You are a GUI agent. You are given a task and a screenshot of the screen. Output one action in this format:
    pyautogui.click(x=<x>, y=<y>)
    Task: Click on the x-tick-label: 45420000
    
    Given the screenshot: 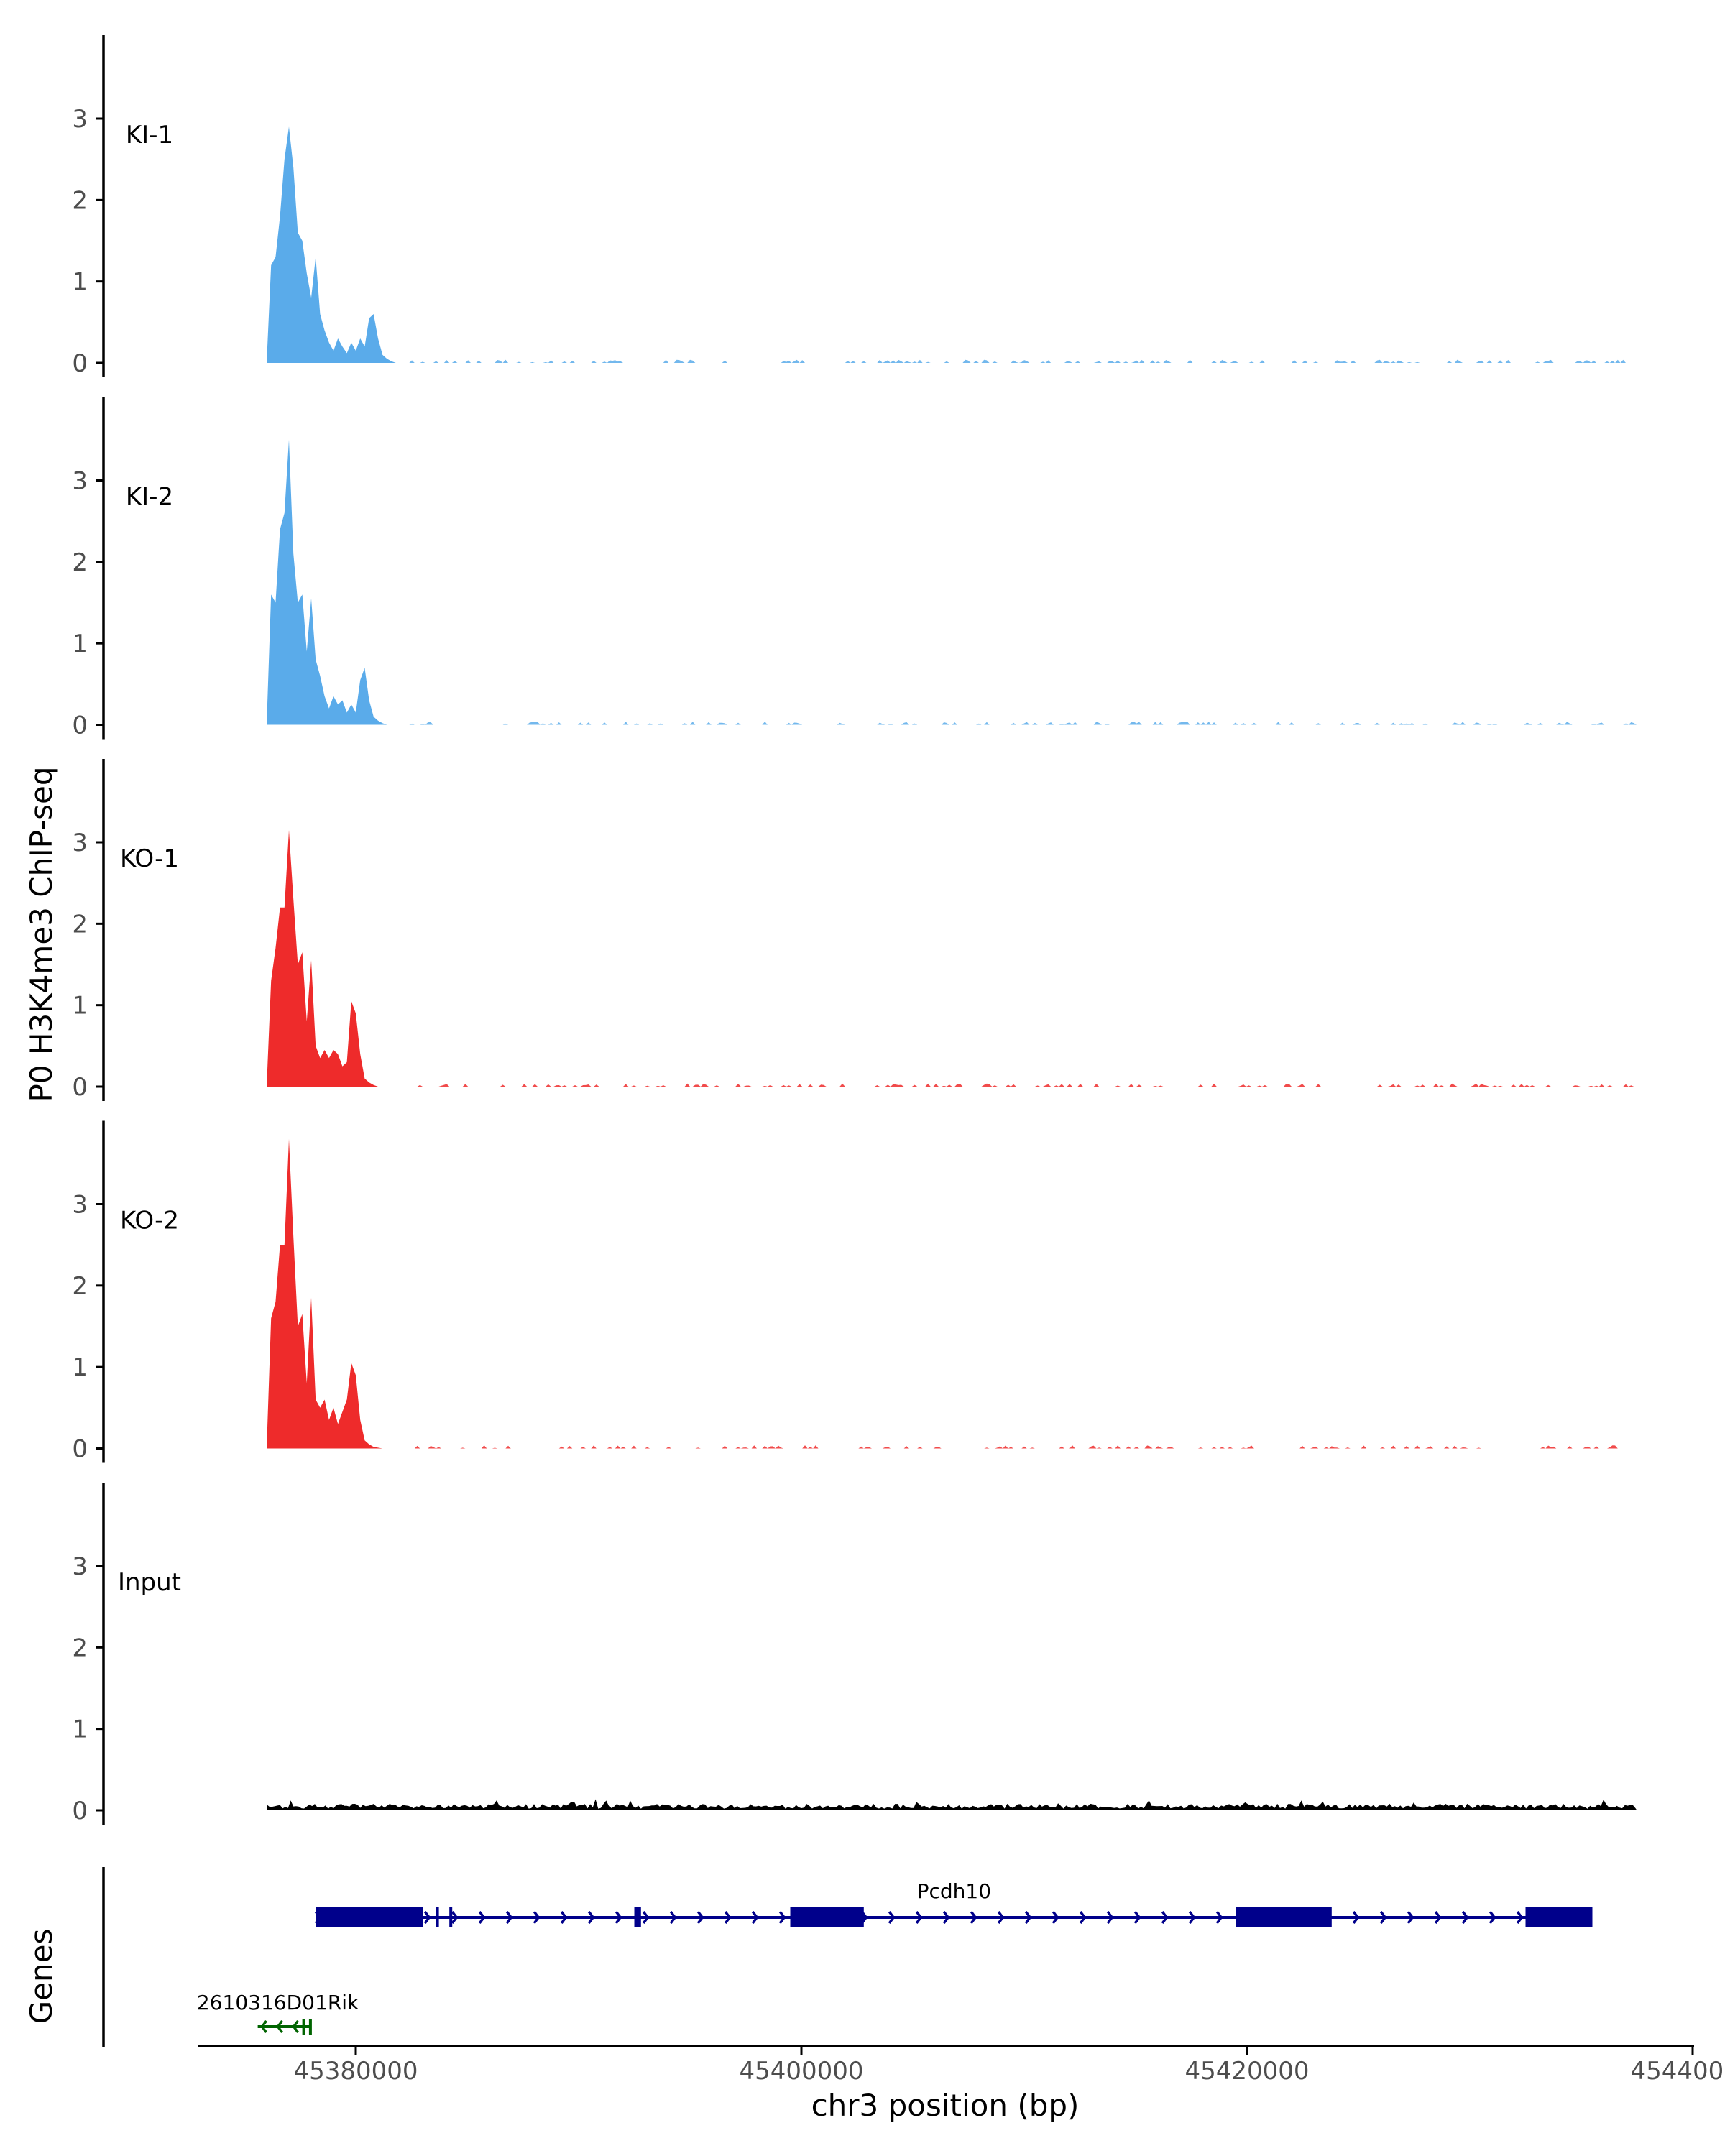 What is the action you would take?
    pyautogui.click(x=1246, y=2071)
    